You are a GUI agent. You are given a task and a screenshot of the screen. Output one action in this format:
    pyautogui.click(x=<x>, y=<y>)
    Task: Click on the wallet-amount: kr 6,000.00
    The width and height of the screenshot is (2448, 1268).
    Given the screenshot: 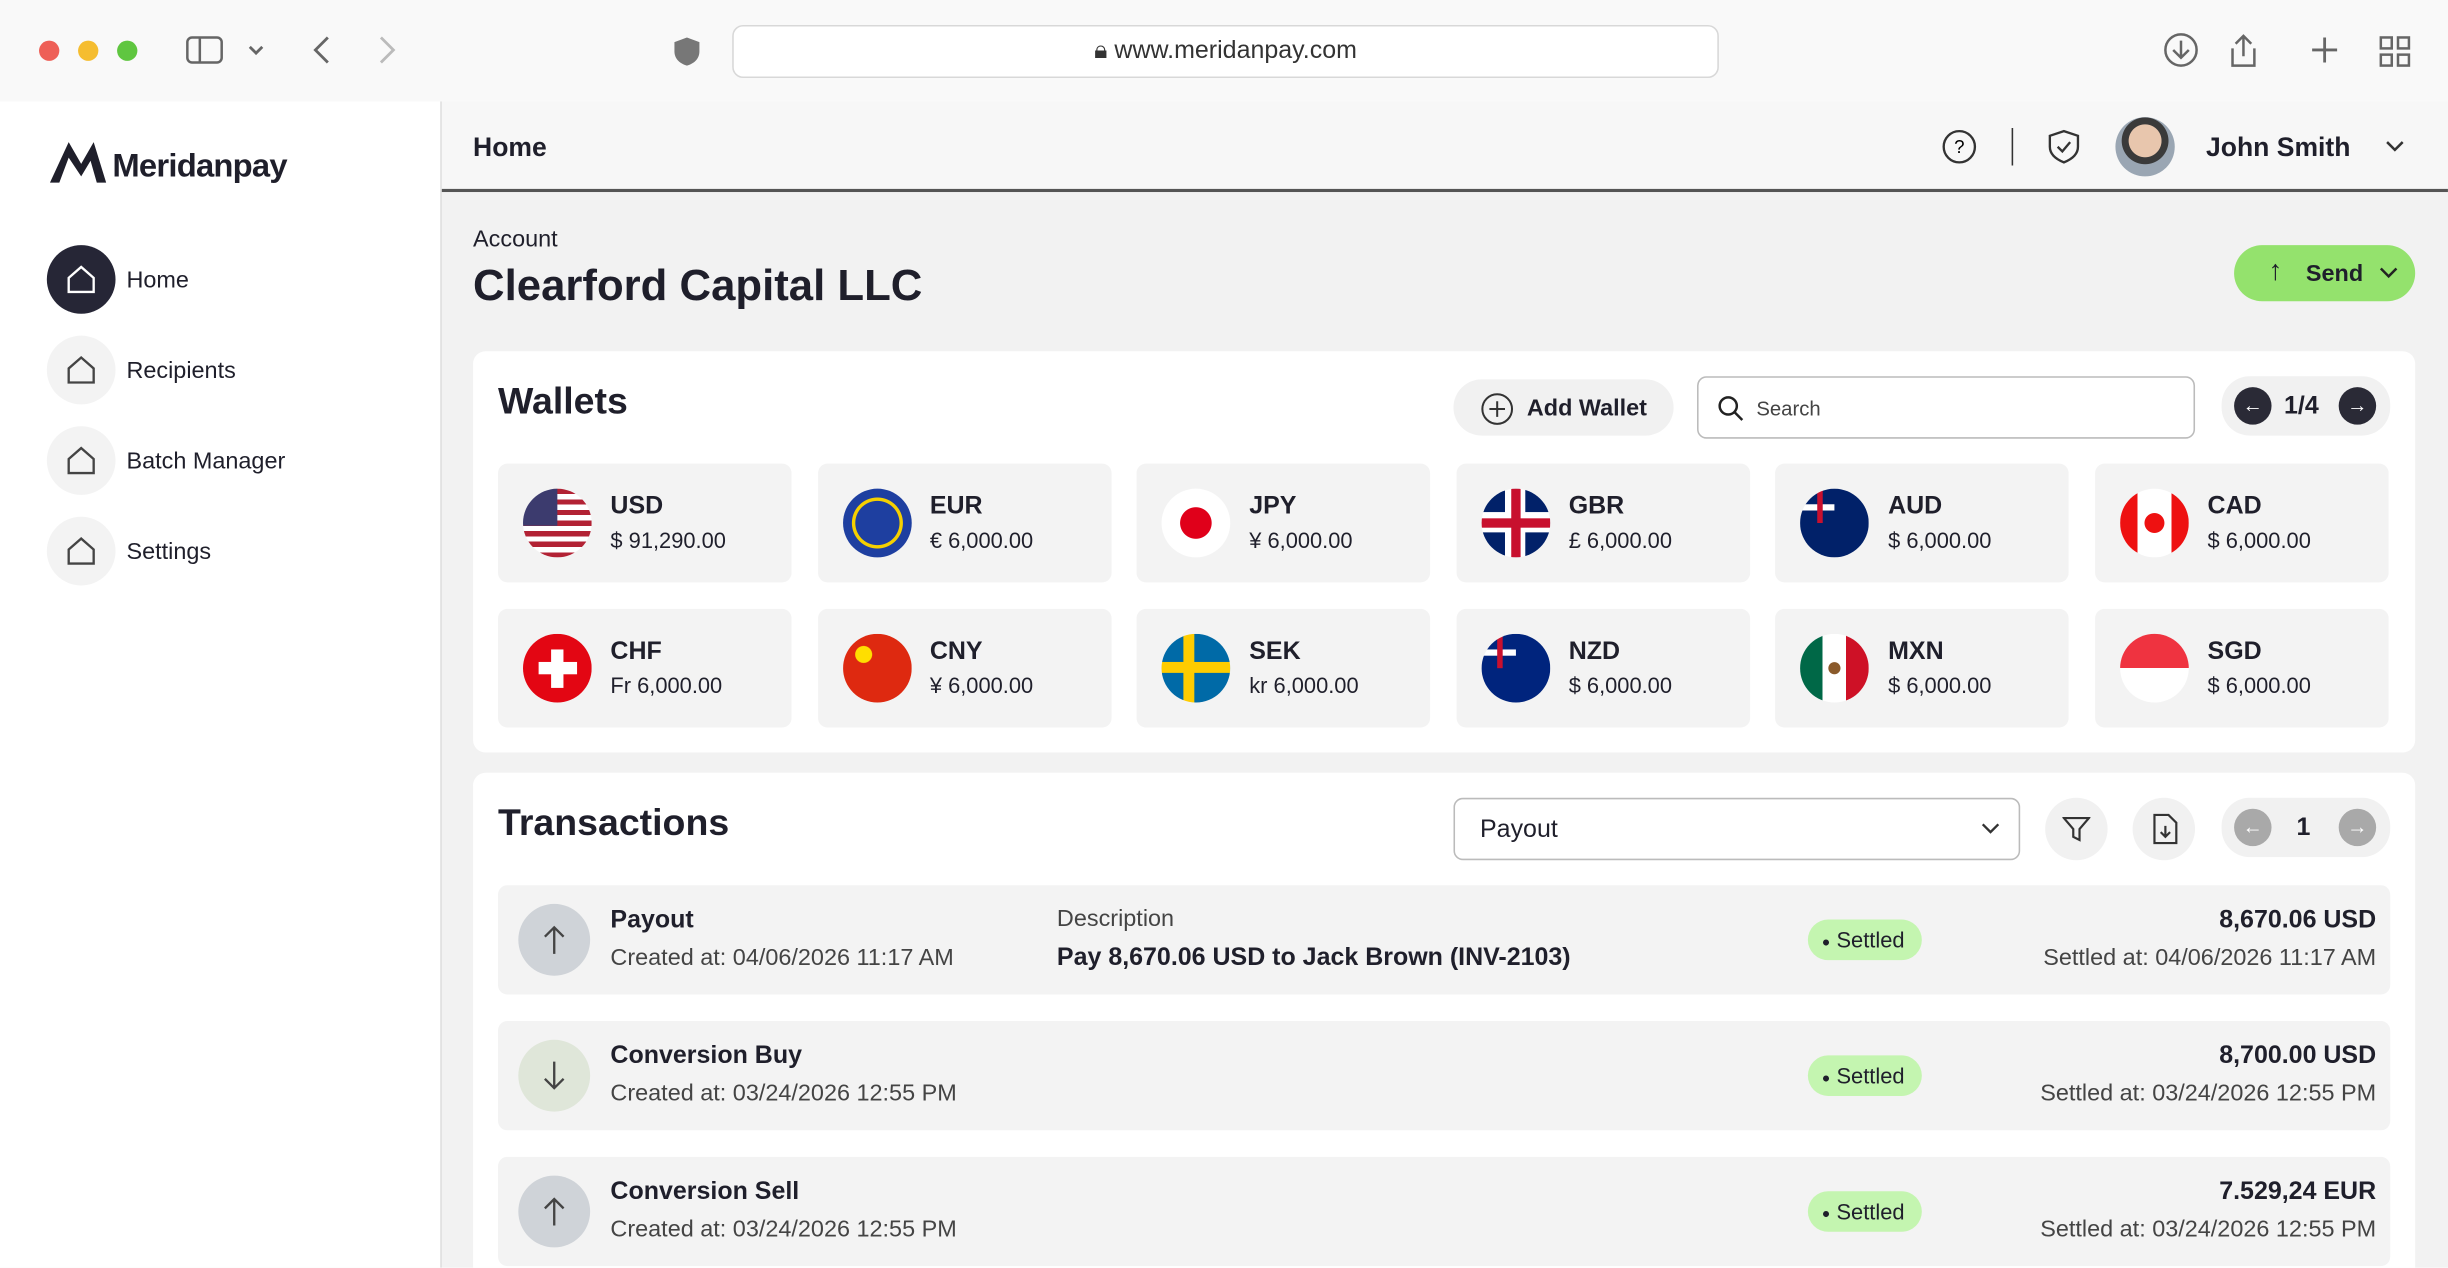 What is the action you would take?
    pyautogui.click(x=1304, y=685)
    